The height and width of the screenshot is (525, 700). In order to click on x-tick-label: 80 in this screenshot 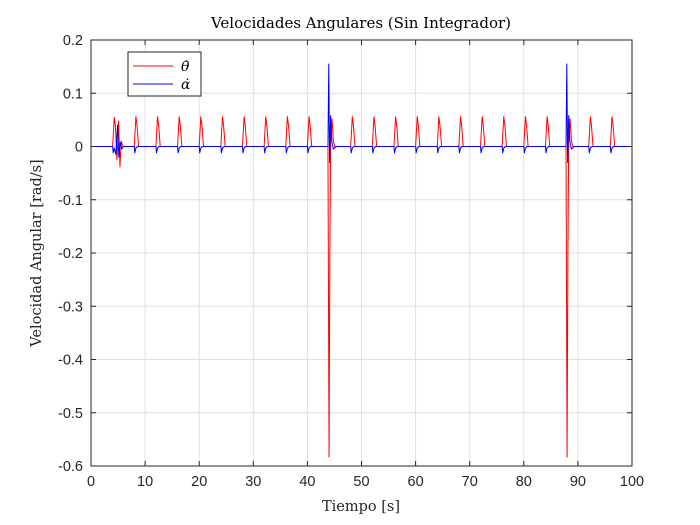, I will do `click(524, 482)`.